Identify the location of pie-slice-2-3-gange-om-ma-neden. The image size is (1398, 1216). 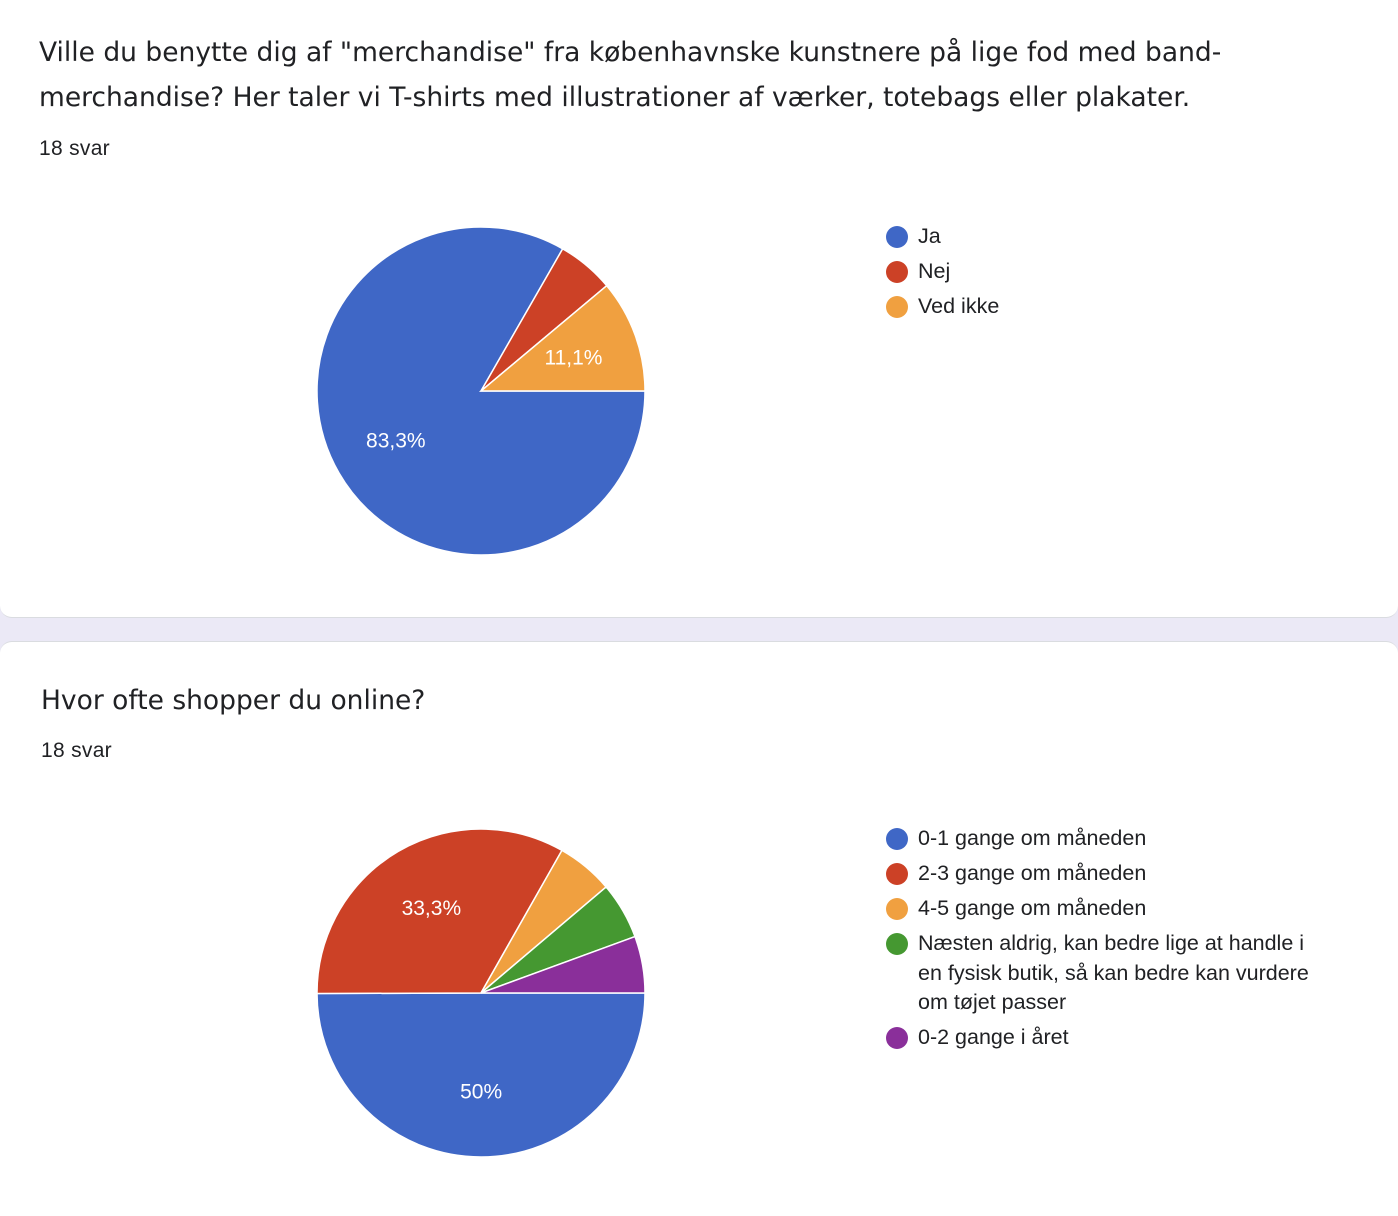
(439, 911).